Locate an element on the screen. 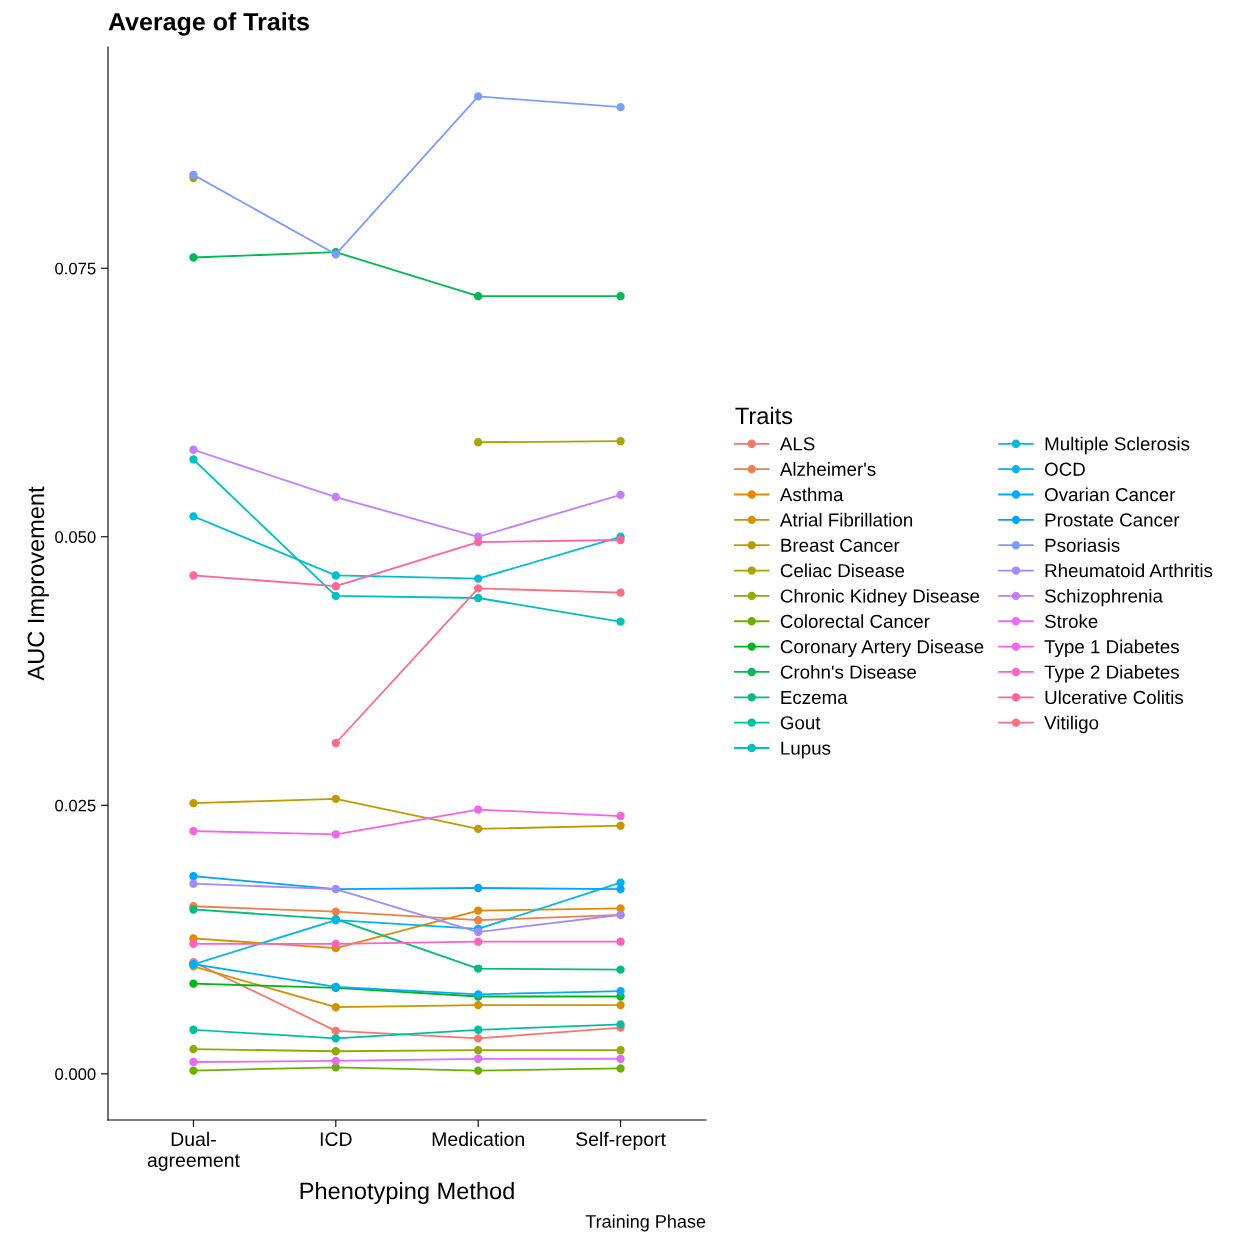 The height and width of the screenshot is (1237, 1250). legend-label: Crohn's Disease is located at coordinates (848, 671).